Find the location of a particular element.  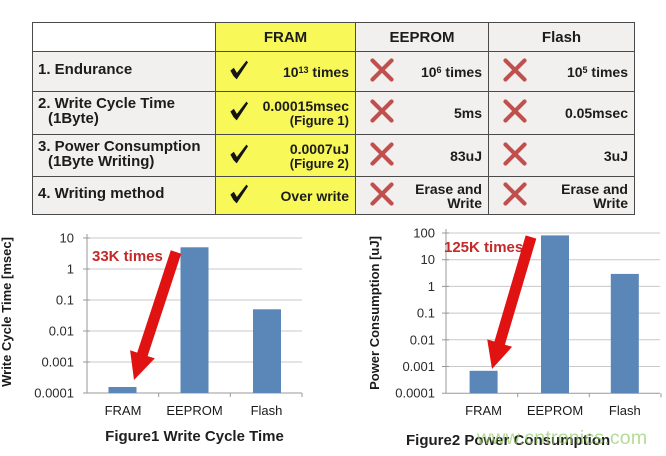

svg-text: 125K times is located at coordinates (483, 247).